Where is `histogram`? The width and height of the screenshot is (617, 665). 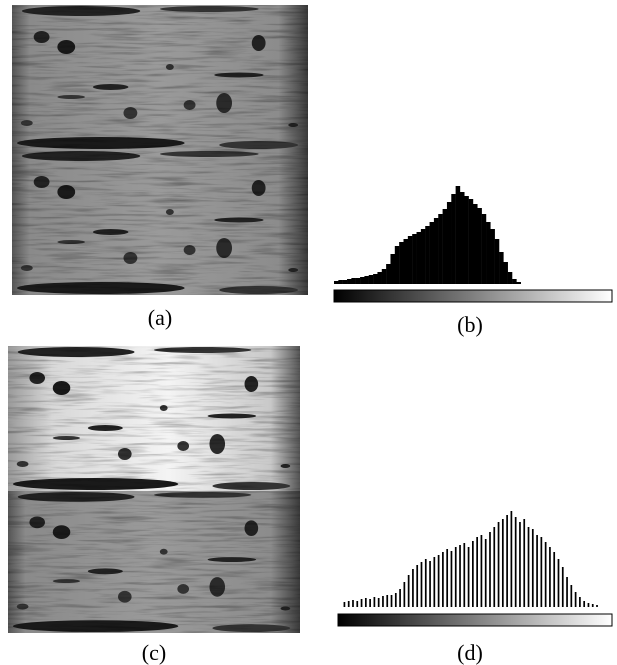
histogram is located at coordinates (470, 559).